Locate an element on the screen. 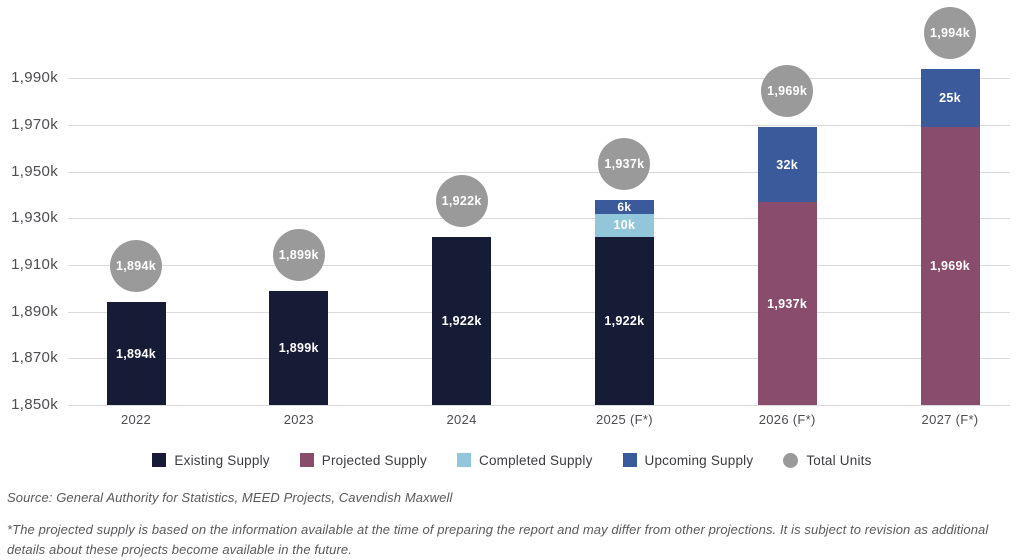 The image size is (1024, 560). legend-label: Existing Supply is located at coordinates (222, 460).